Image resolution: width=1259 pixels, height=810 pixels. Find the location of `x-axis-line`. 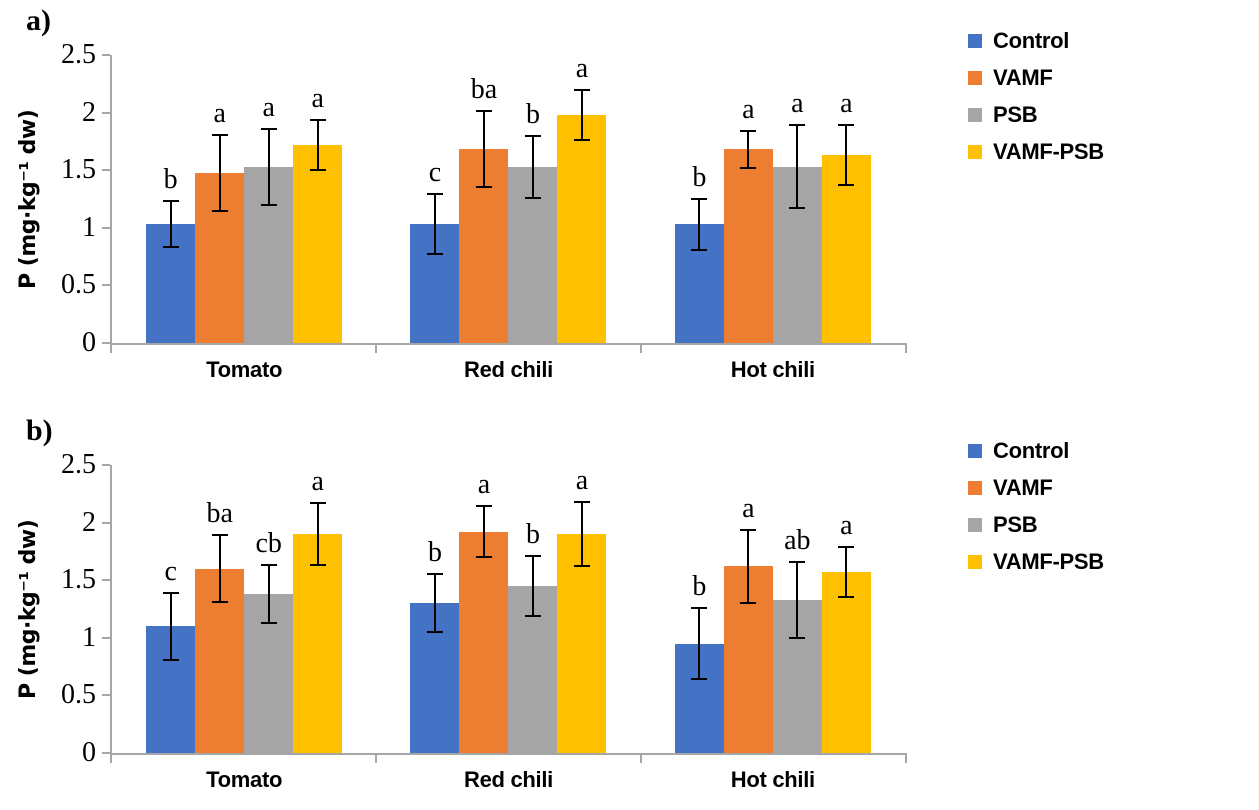

x-axis-line is located at coordinates (508, 754).